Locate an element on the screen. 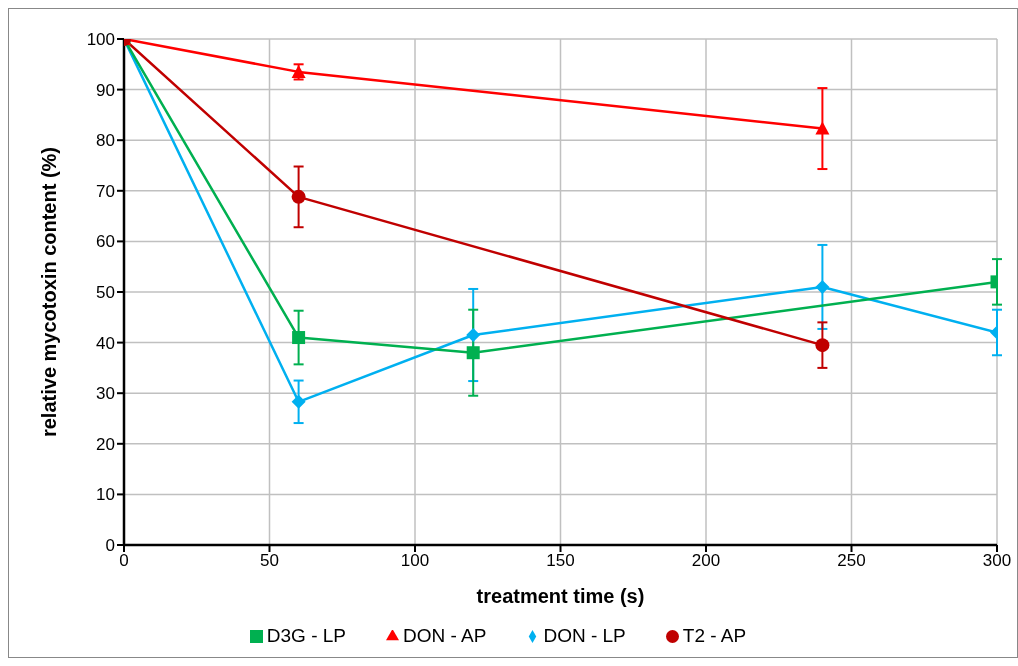 The height and width of the screenshot is (666, 1018). legend-label: D3G - LP is located at coordinates (306, 635).